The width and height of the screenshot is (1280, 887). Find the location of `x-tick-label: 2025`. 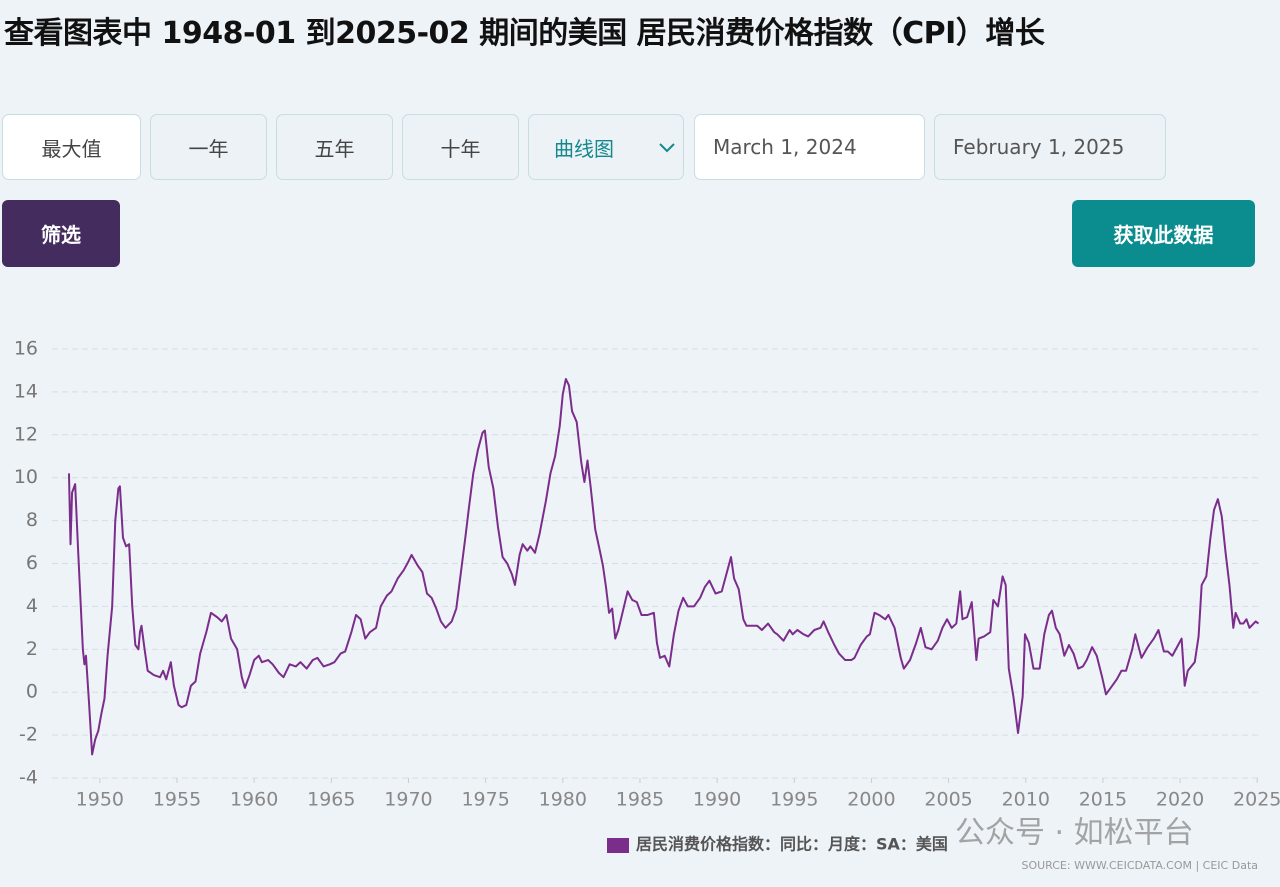

x-tick-label: 2025 is located at coordinates (1256, 800).